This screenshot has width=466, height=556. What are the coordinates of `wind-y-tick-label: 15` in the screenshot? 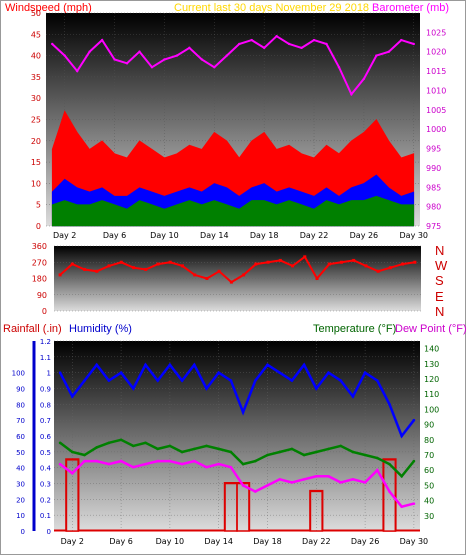 It's located at (36, 162).